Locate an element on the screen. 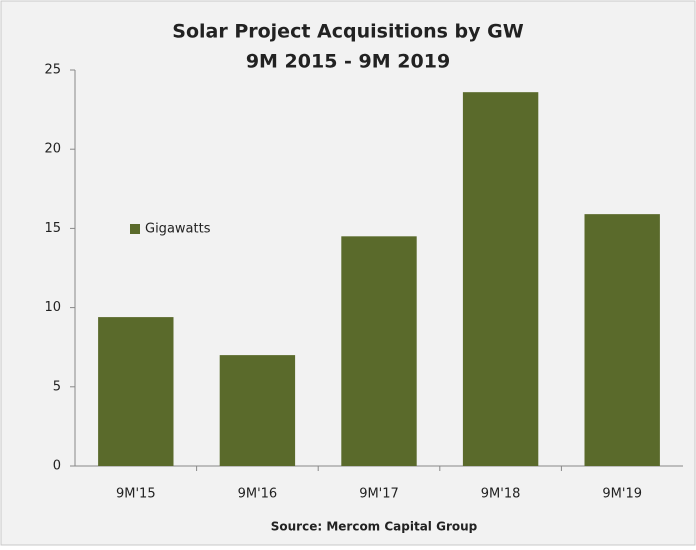  y-tick-label: 5 is located at coordinates (57, 386).